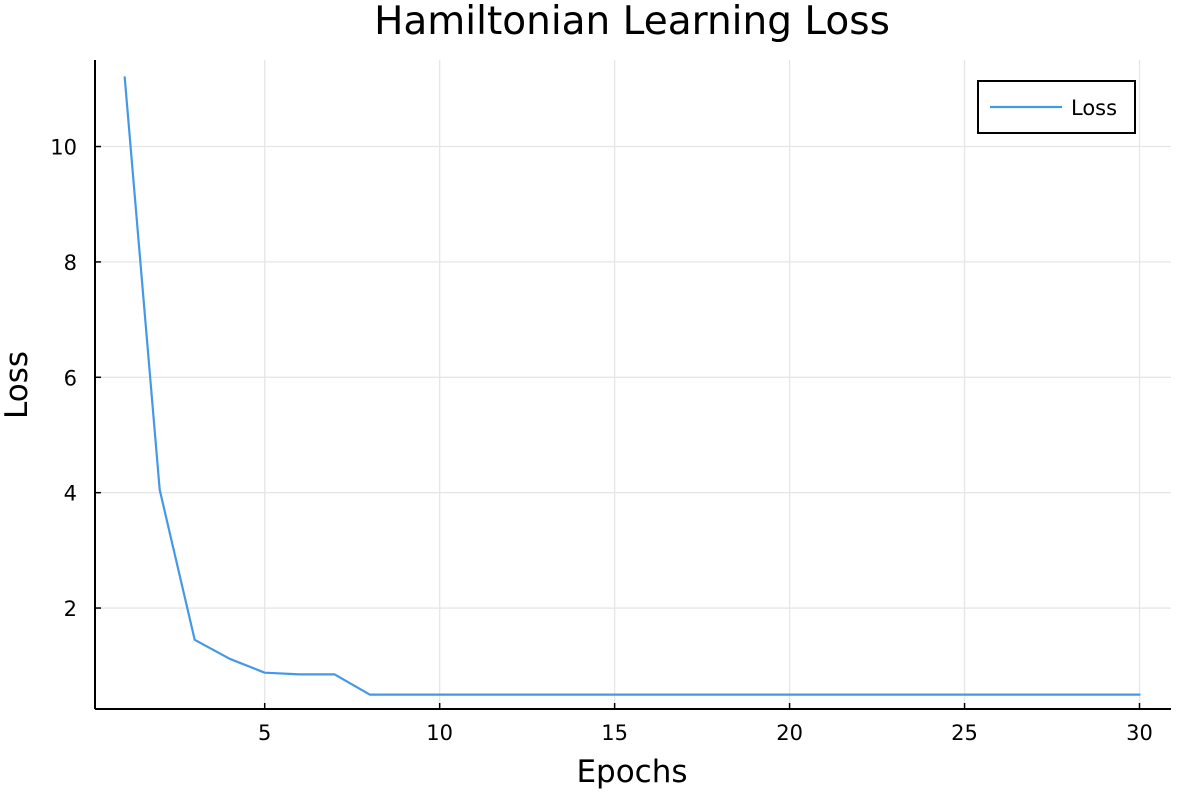 Image resolution: width=1184 pixels, height=798 pixels. What do you see at coordinates (70, 609) in the screenshot?
I see `y-tick-label: 2` at bounding box center [70, 609].